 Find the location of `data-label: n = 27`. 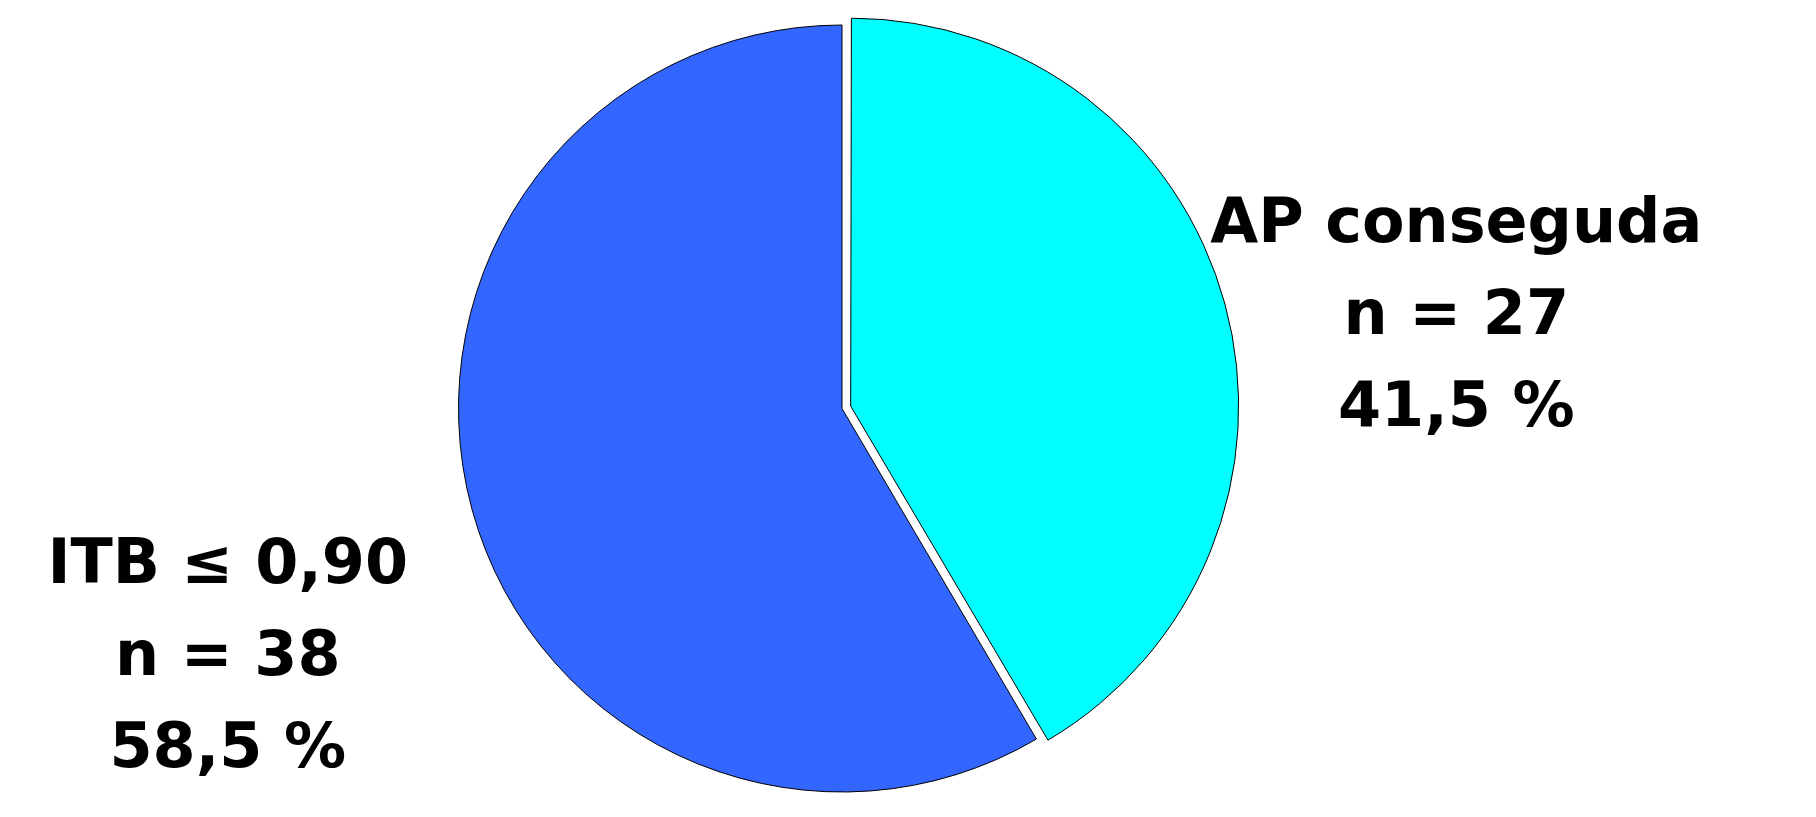

data-label: n = 27 is located at coordinates (1456, 313).